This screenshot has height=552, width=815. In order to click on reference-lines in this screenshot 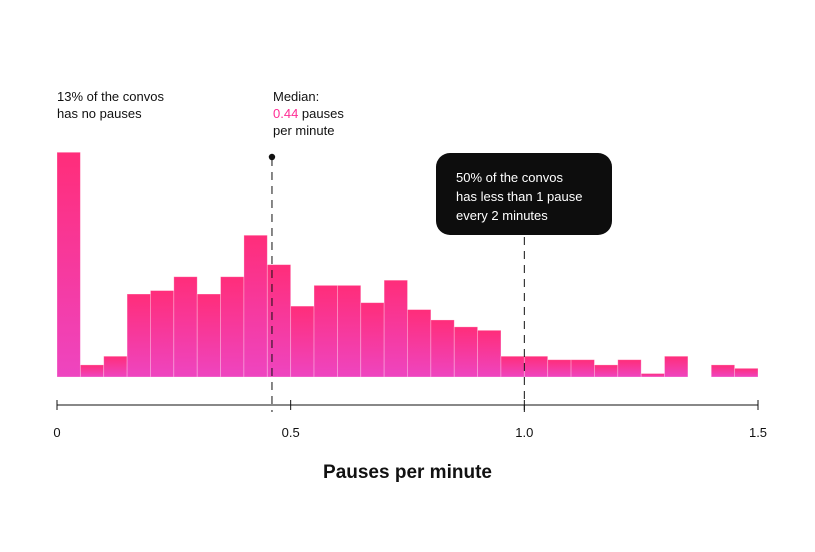, I will do `click(396, 282)`.